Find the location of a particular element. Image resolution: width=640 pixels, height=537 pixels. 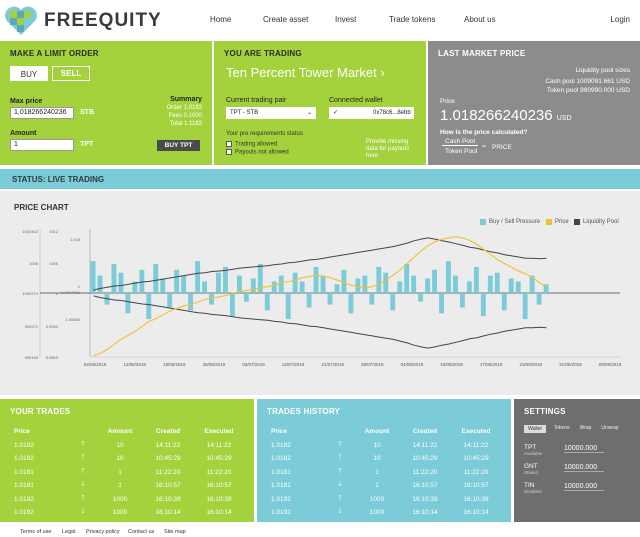

tab-tokens: Tokens is located at coordinates (561, 428).